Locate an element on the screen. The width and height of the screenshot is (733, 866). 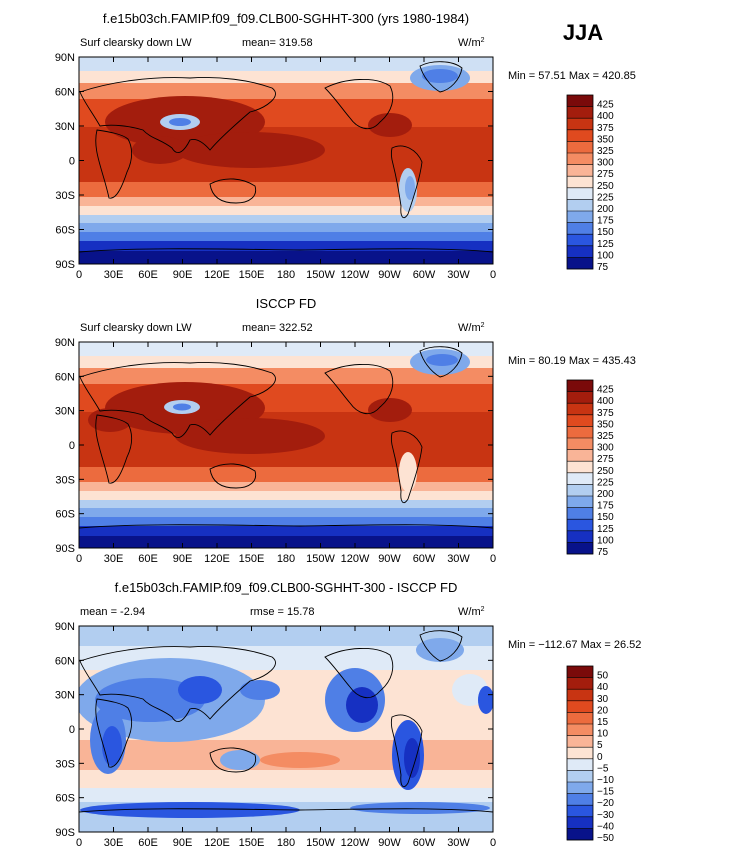
lon-tick-label: 60E is located at coordinates (148, 559).